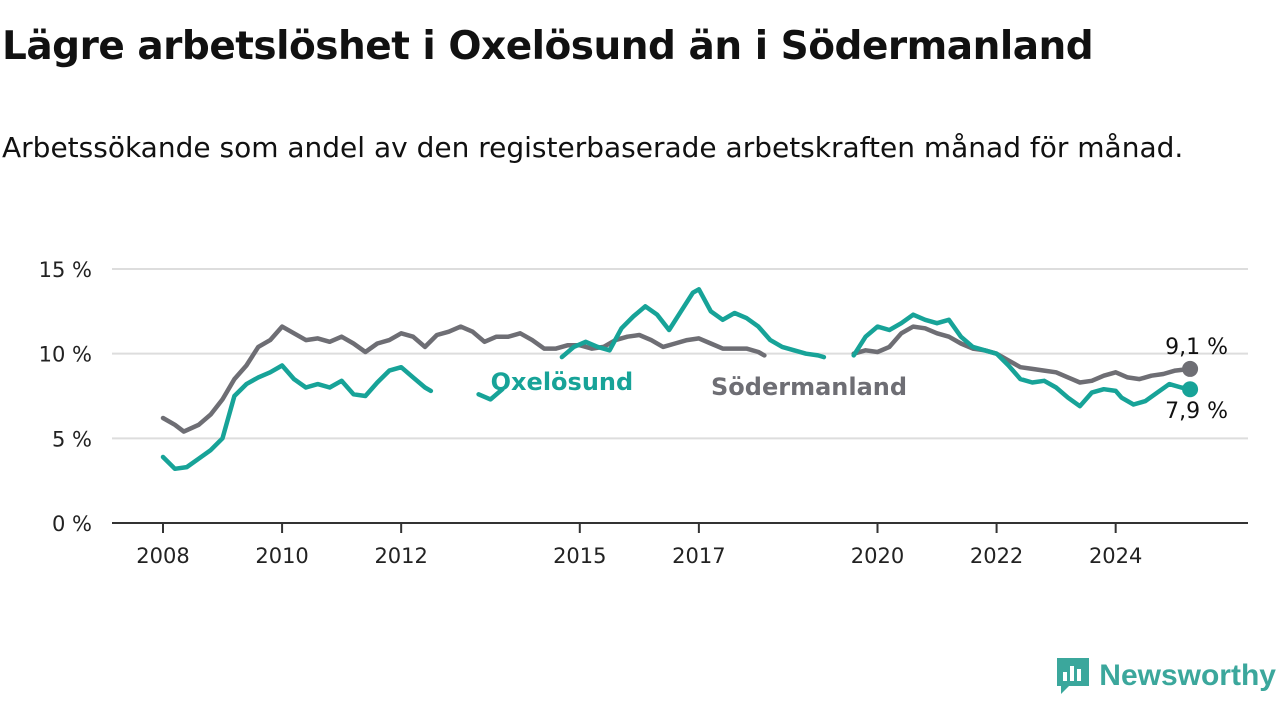 Image resolution: width=1280 pixels, height=720 pixels. I want to click on y-axis-ticks: 0 % 5 % 10 % 15 %, so click(65, 397).